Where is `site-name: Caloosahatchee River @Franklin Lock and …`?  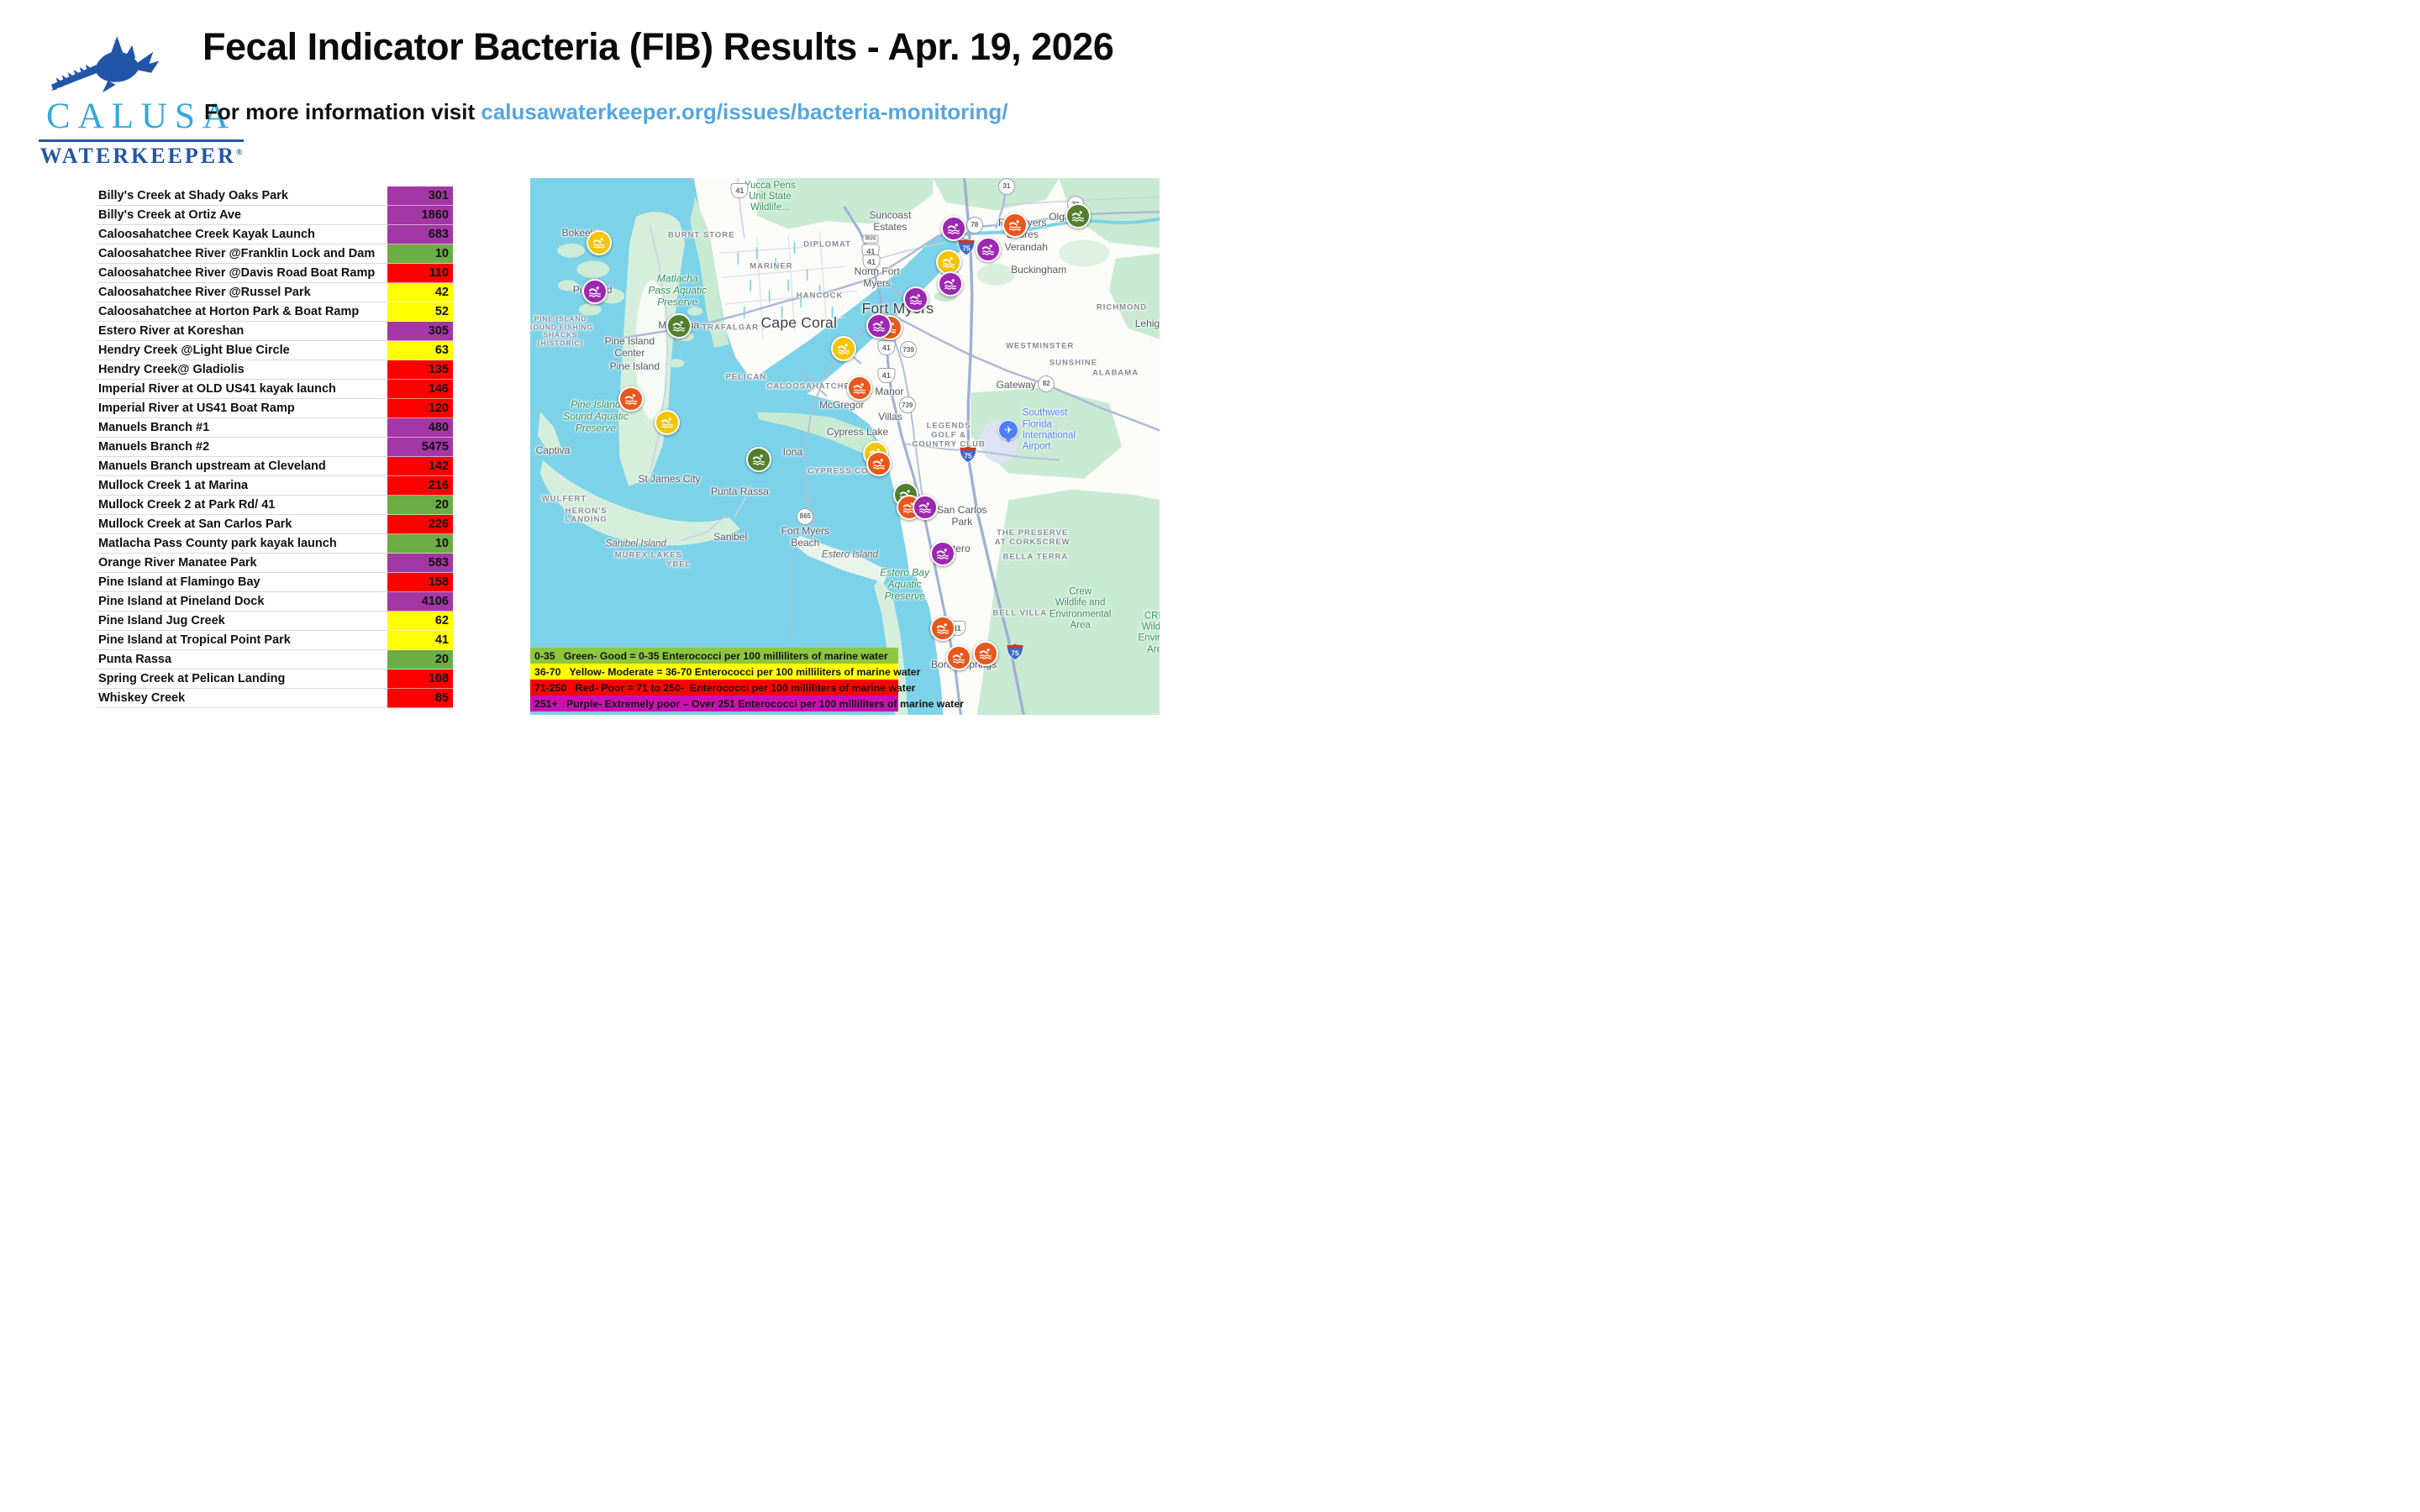
site-name: Caloosahatchee River @Franklin Lock and … is located at coordinates (242, 254).